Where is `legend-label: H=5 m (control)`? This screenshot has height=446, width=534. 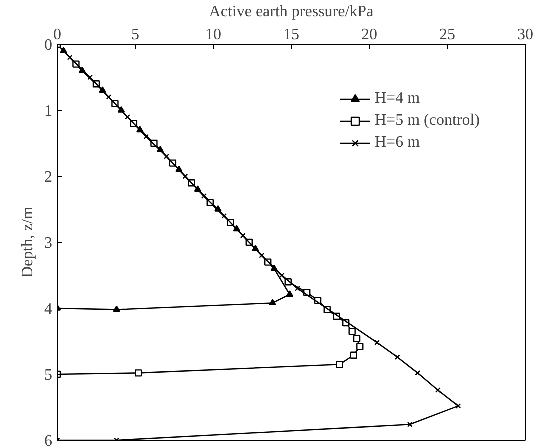
legend-label: H=5 m (control) is located at coordinates (427, 121).